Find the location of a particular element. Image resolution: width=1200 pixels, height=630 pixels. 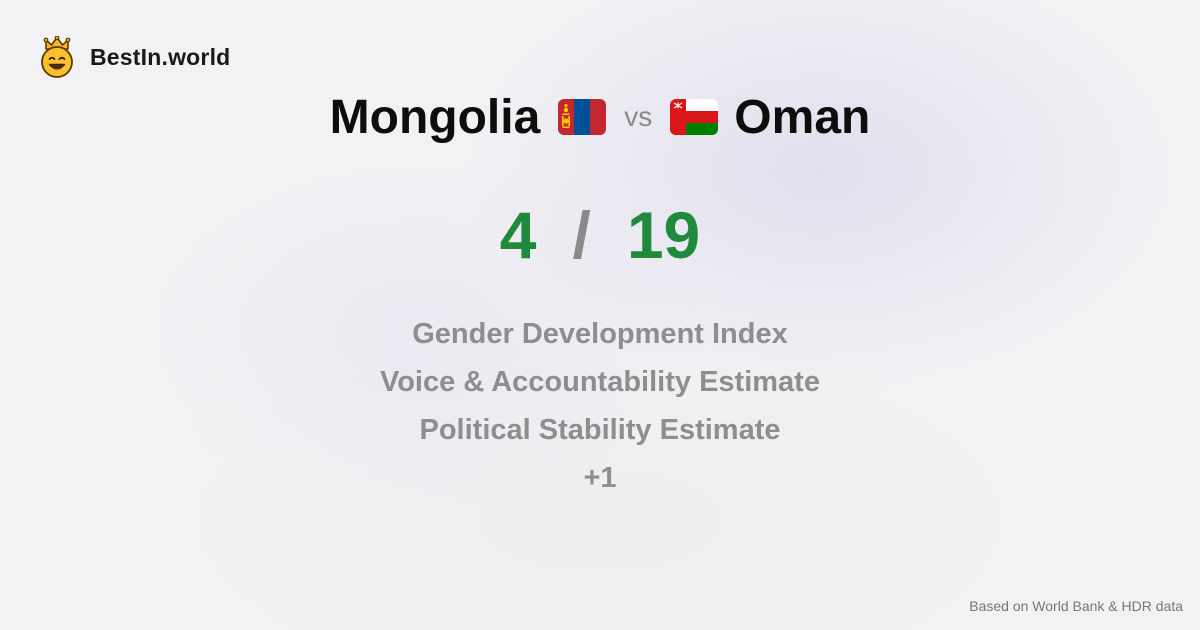

right-score: 19 is located at coordinates (663, 235).